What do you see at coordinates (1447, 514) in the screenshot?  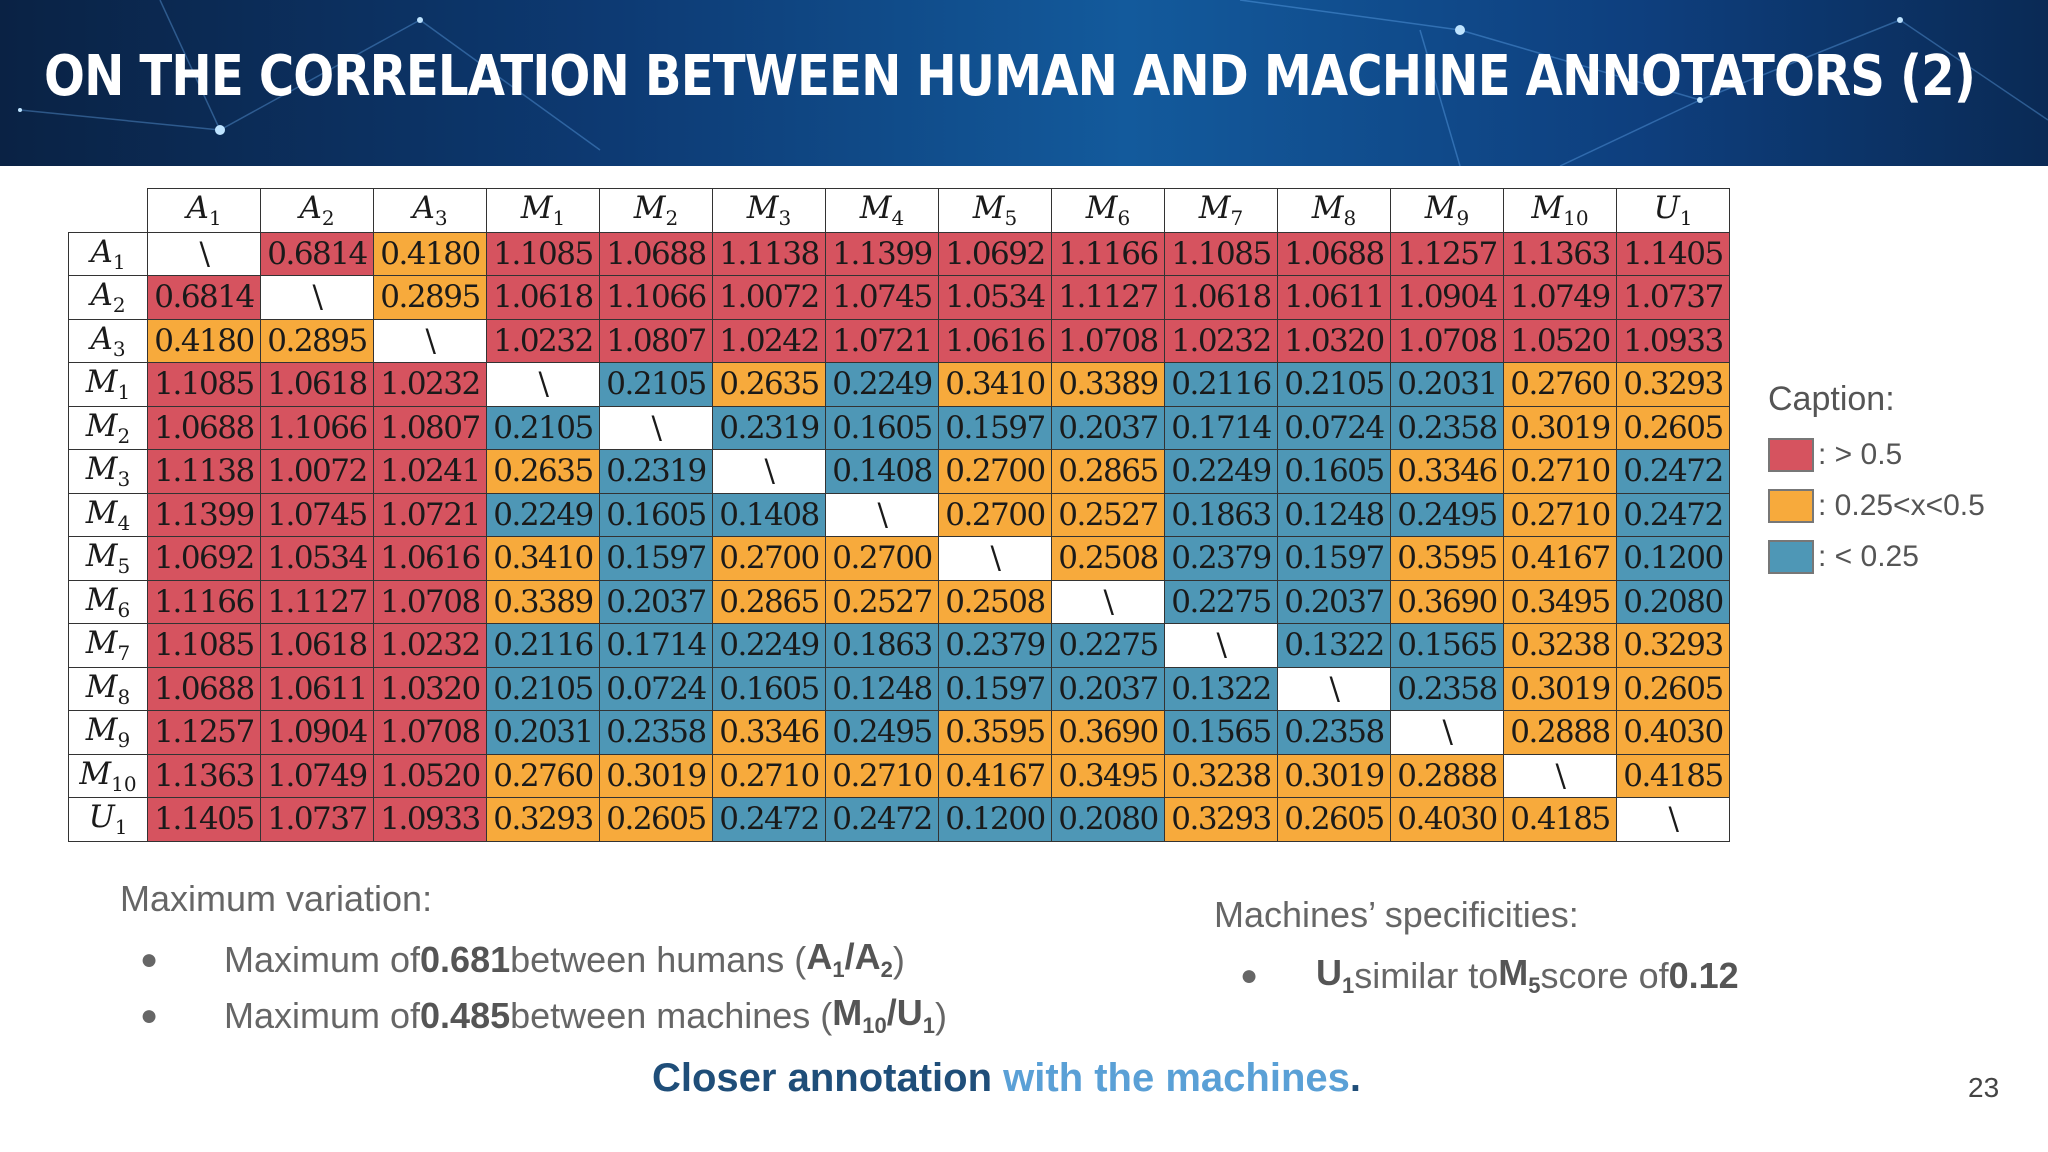 I see `table-cell: 0.2495` at bounding box center [1447, 514].